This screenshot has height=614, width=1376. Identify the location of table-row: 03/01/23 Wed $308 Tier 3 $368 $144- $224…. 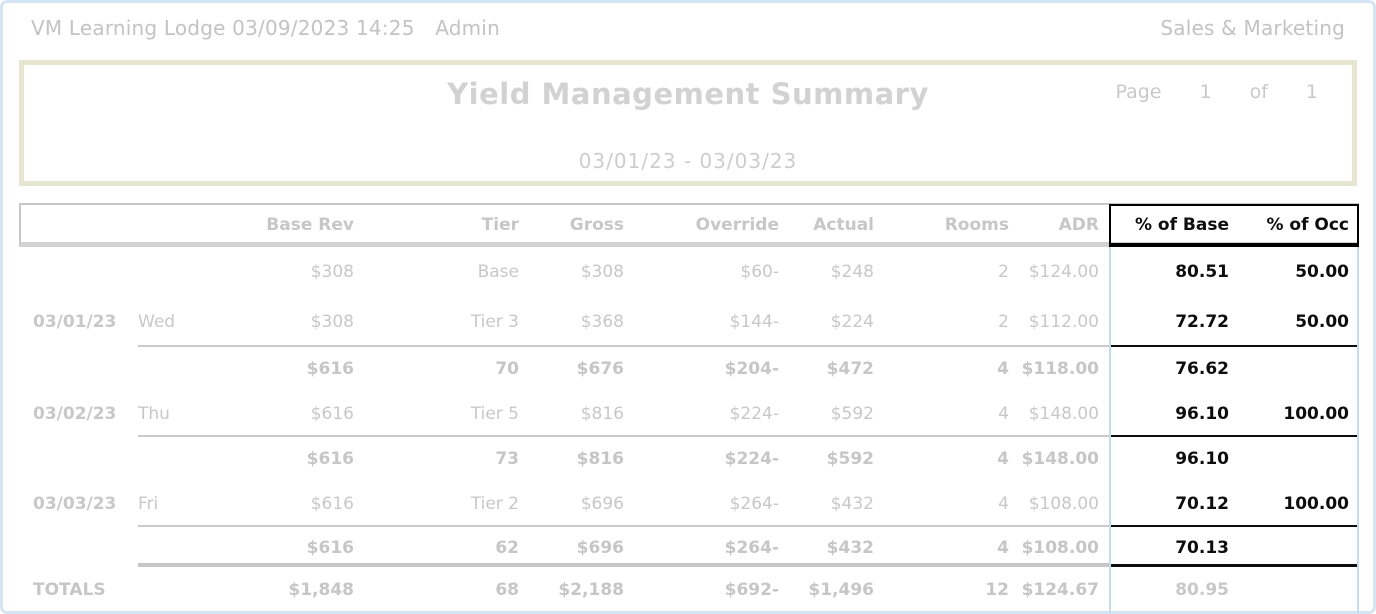
(689, 322).